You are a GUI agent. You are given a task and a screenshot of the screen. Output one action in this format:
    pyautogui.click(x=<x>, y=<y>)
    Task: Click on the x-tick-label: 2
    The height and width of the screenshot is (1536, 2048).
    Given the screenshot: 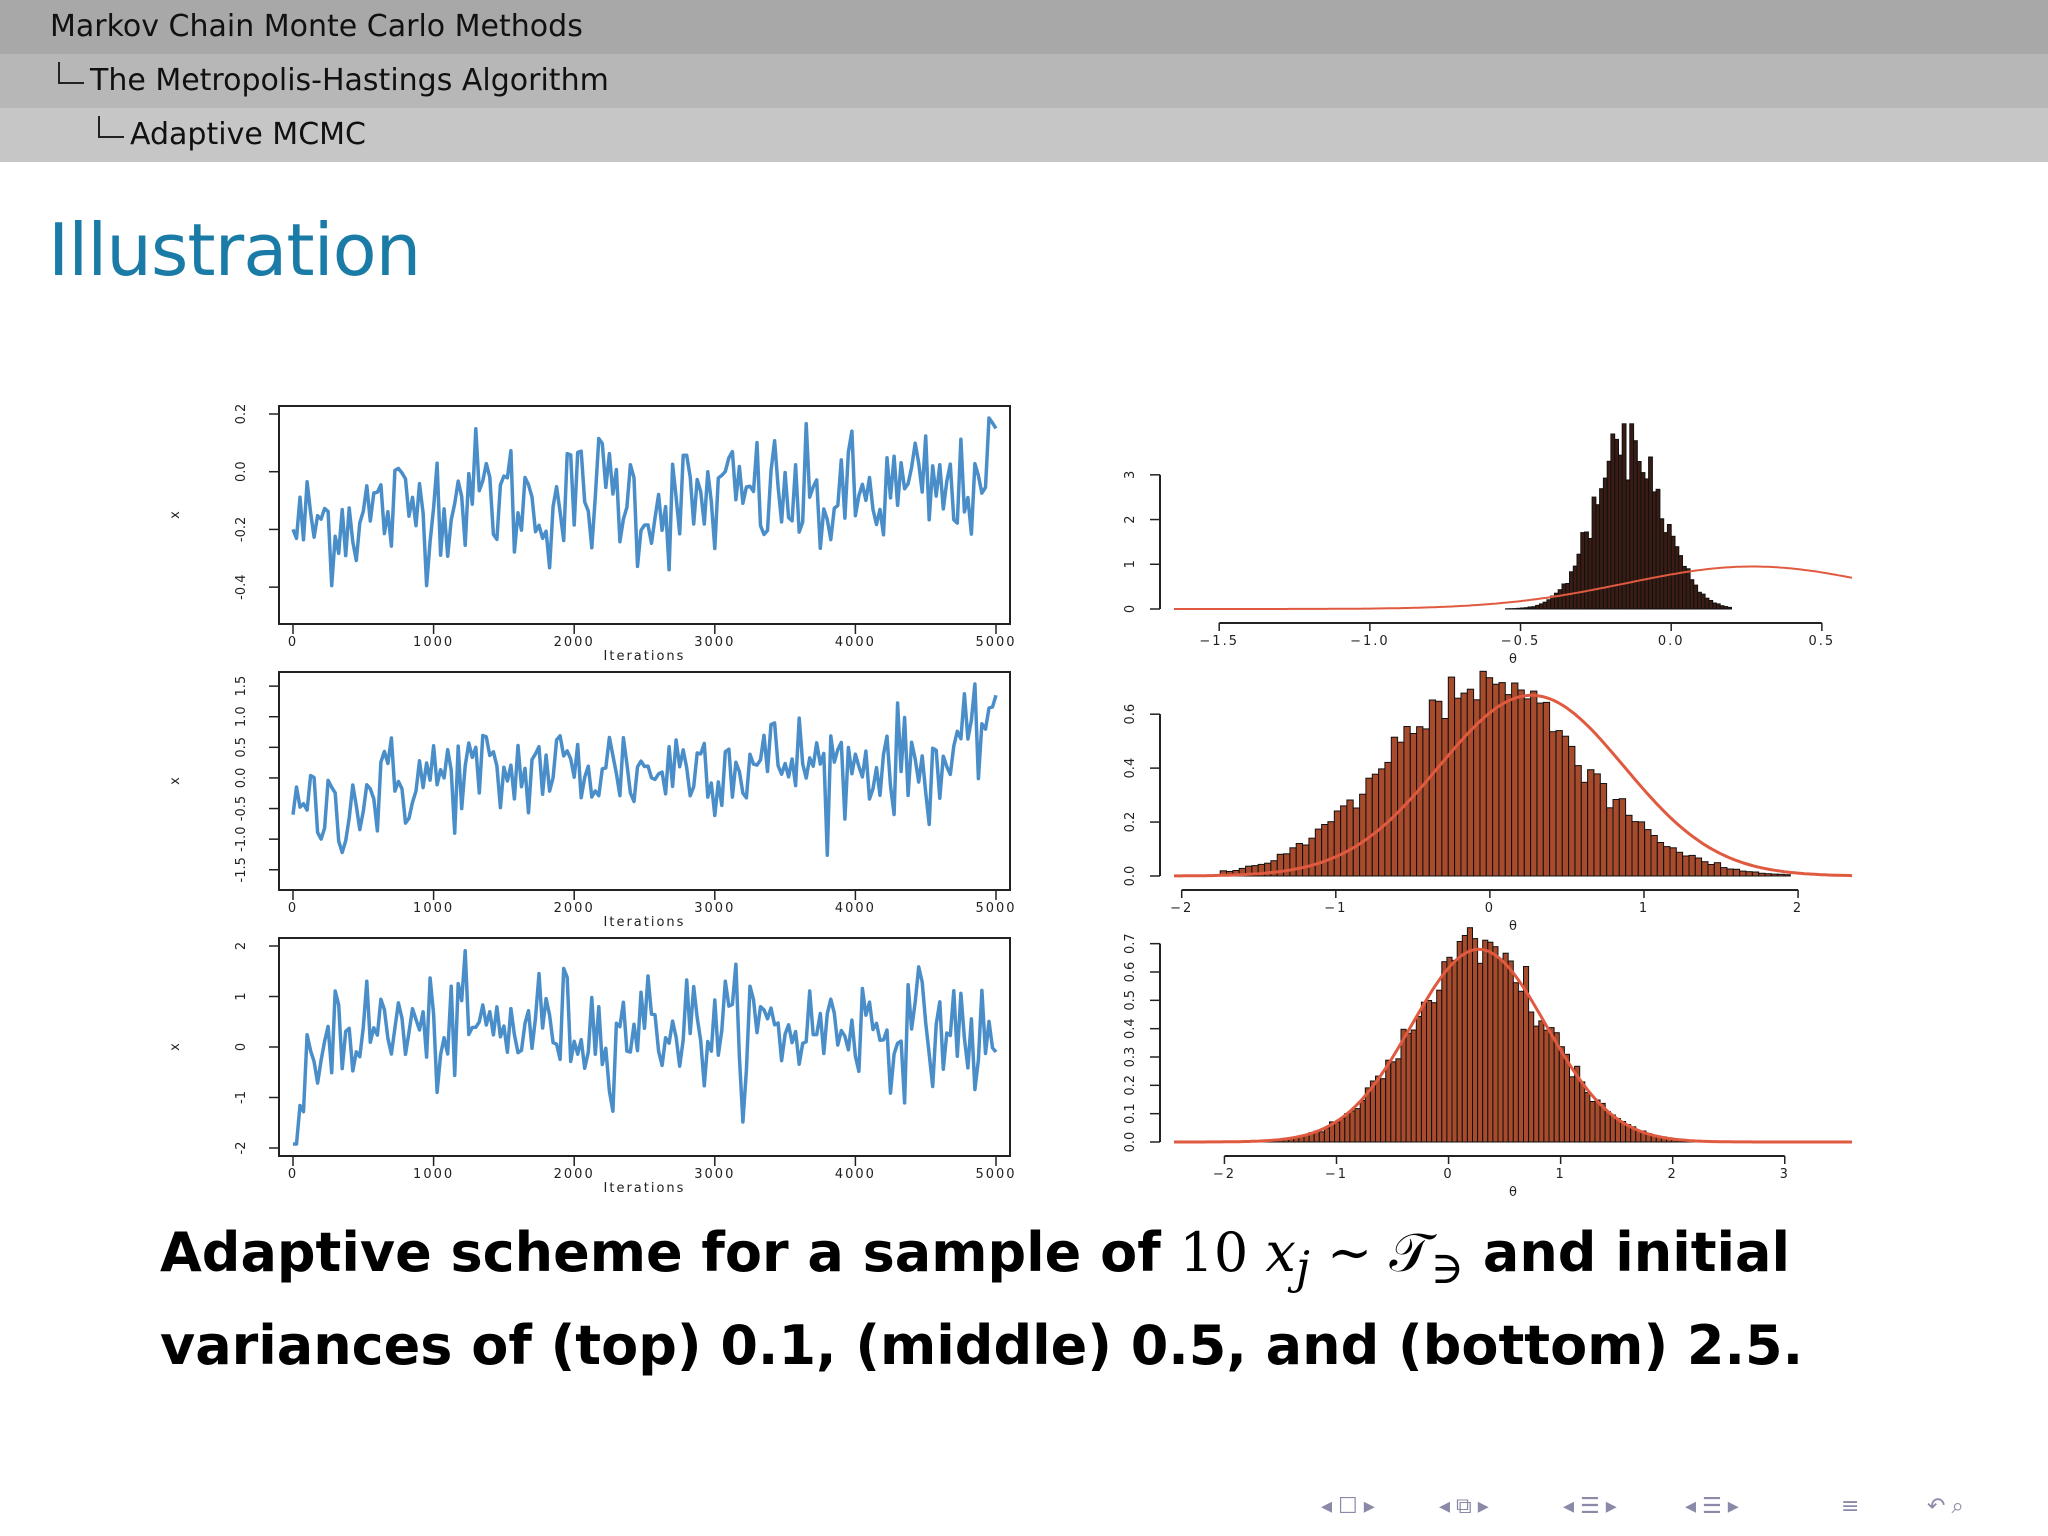 What is the action you would take?
    pyautogui.click(x=1673, y=1174)
    